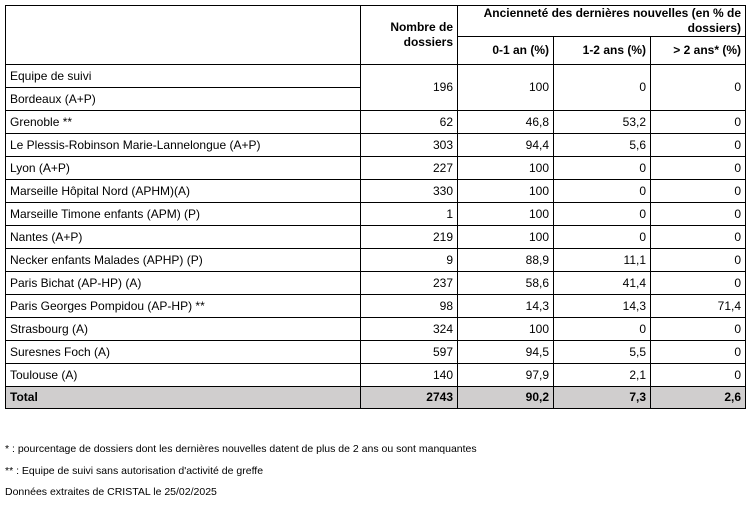 The height and width of the screenshot is (505, 750). I want to click on column-header: Nombre de dossiers, so click(409, 35).